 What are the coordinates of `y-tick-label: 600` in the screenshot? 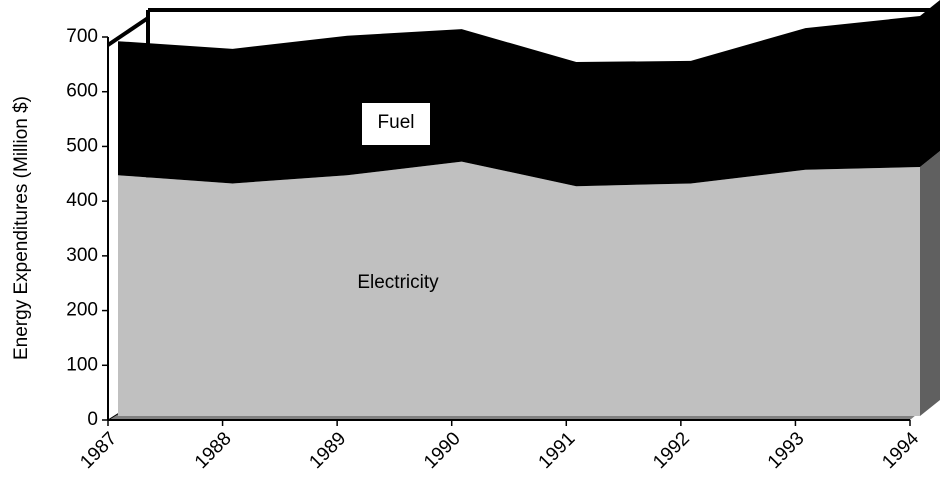 It's located at (82, 91).